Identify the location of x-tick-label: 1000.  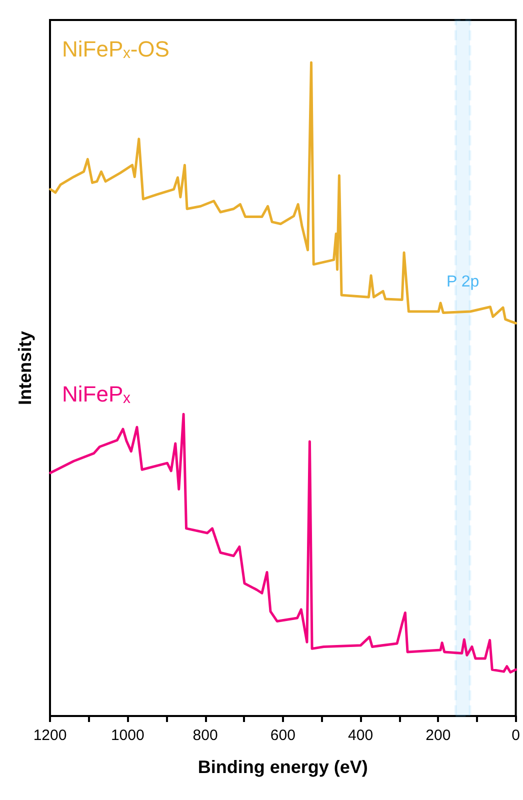
(127, 735).